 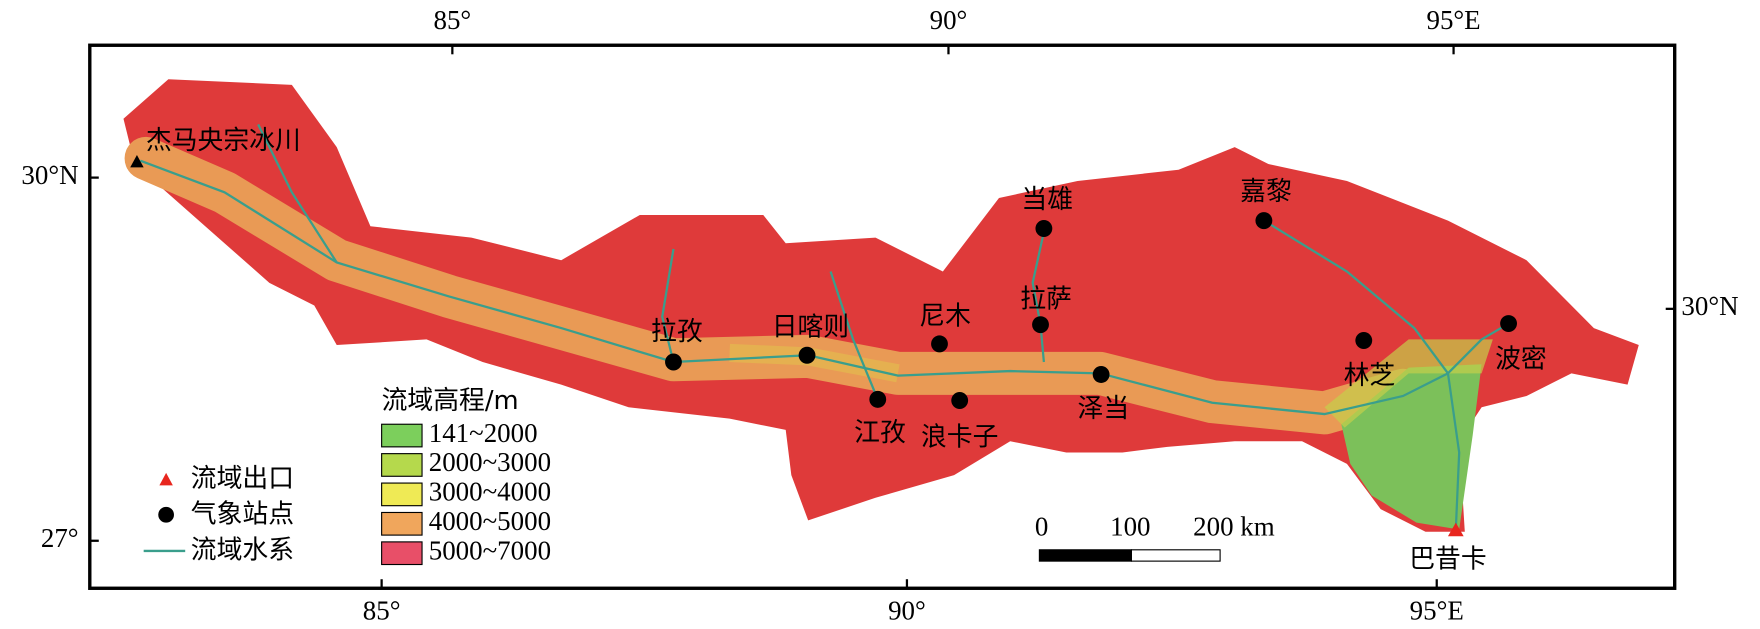 I want to click on scale-label: 100, so click(x=1130, y=527).